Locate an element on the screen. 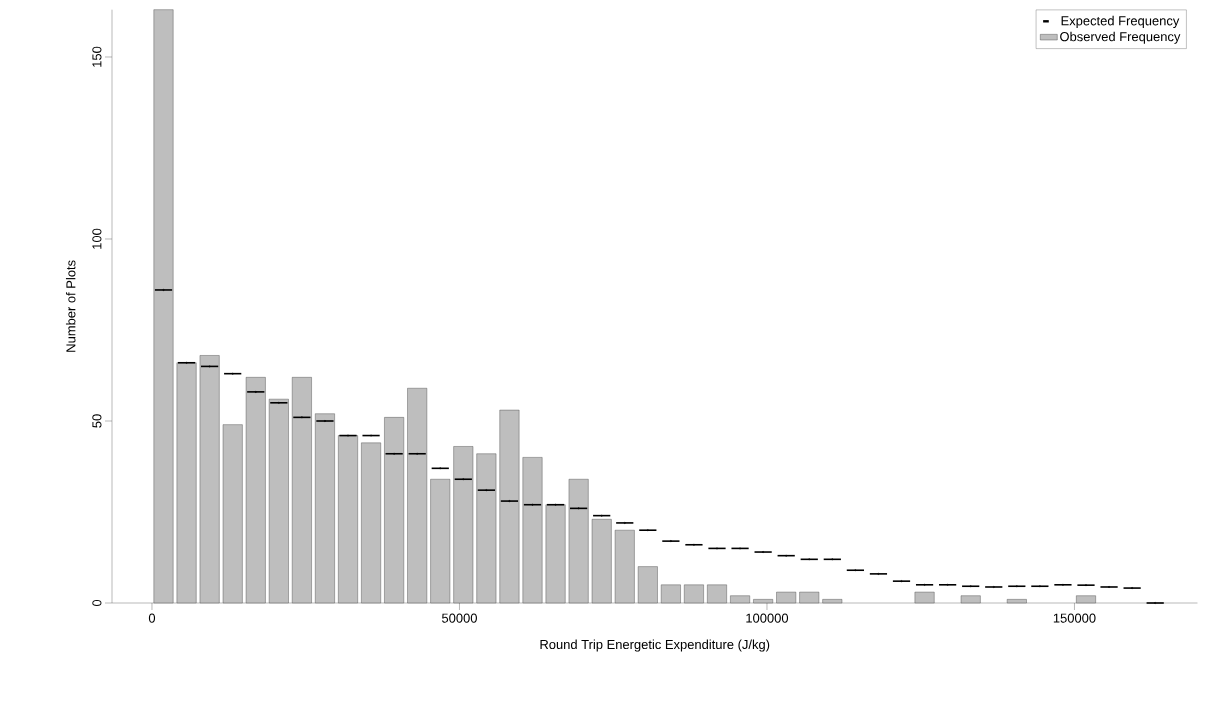 The height and width of the screenshot is (720, 1207). legend-label: Observed Frequency is located at coordinates (1120, 37).